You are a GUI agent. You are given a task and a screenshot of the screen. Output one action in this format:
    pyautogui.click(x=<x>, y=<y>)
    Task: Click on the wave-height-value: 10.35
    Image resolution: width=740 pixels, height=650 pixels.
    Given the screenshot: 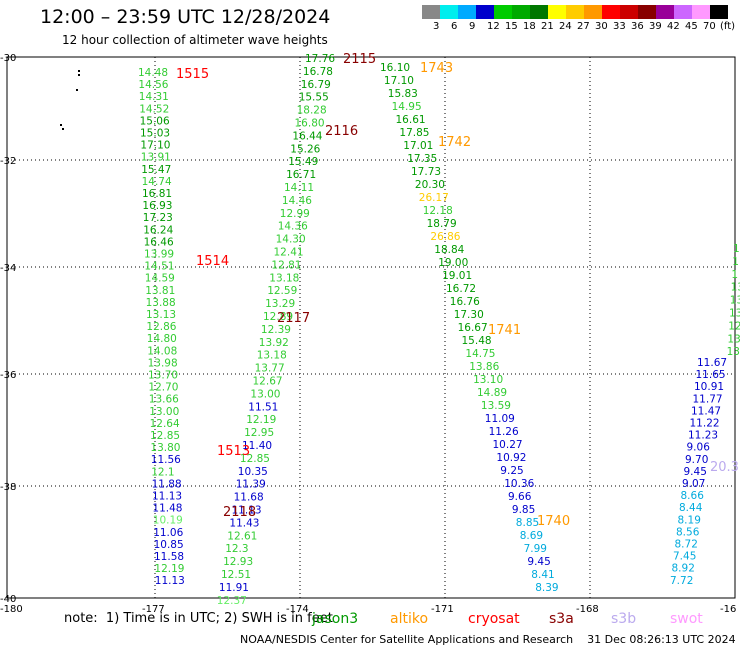 What is the action you would take?
    pyautogui.click(x=253, y=472)
    